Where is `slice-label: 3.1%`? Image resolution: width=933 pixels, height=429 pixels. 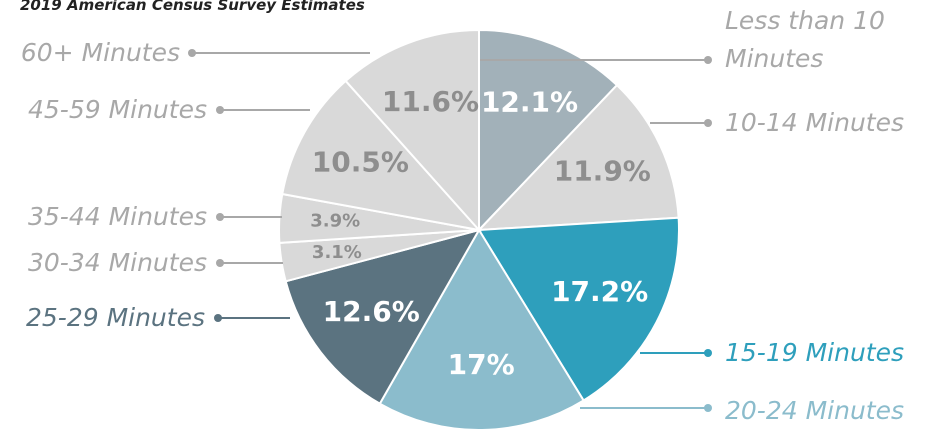
slice-label: 3.1% is located at coordinates (337, 252).